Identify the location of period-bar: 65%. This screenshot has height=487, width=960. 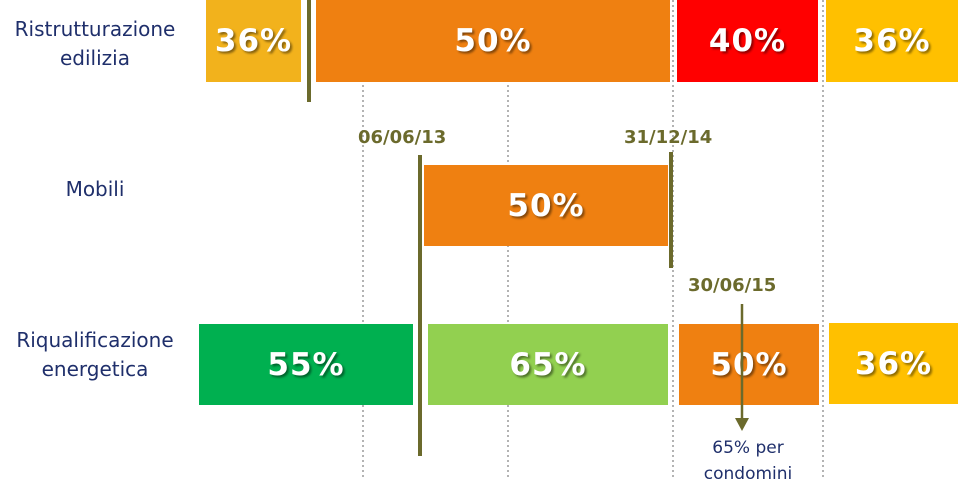
(548, 364).